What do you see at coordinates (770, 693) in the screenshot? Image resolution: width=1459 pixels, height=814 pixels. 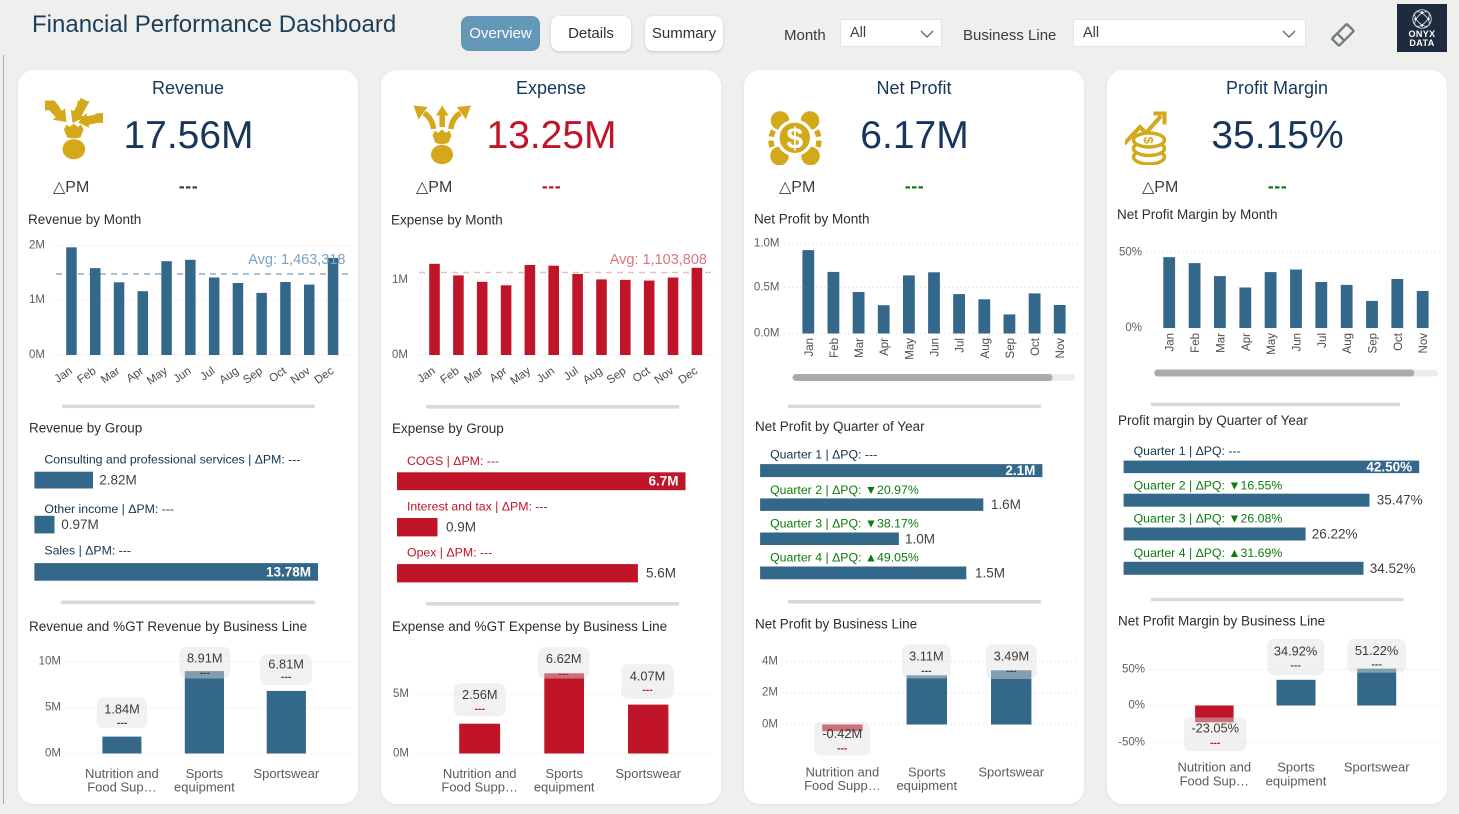 I see `svg-text: 2M` at bounding box center [770, 693].